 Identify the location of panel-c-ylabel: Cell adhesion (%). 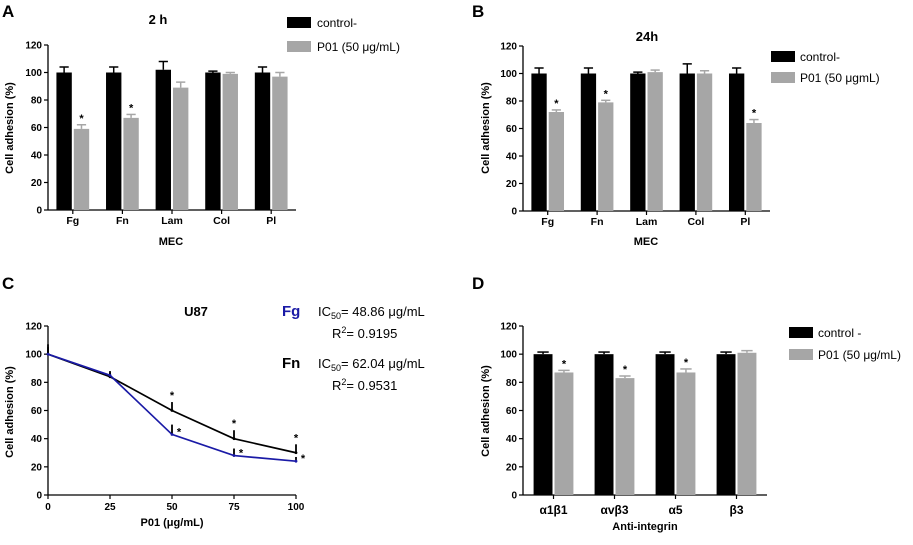
(10, 412).